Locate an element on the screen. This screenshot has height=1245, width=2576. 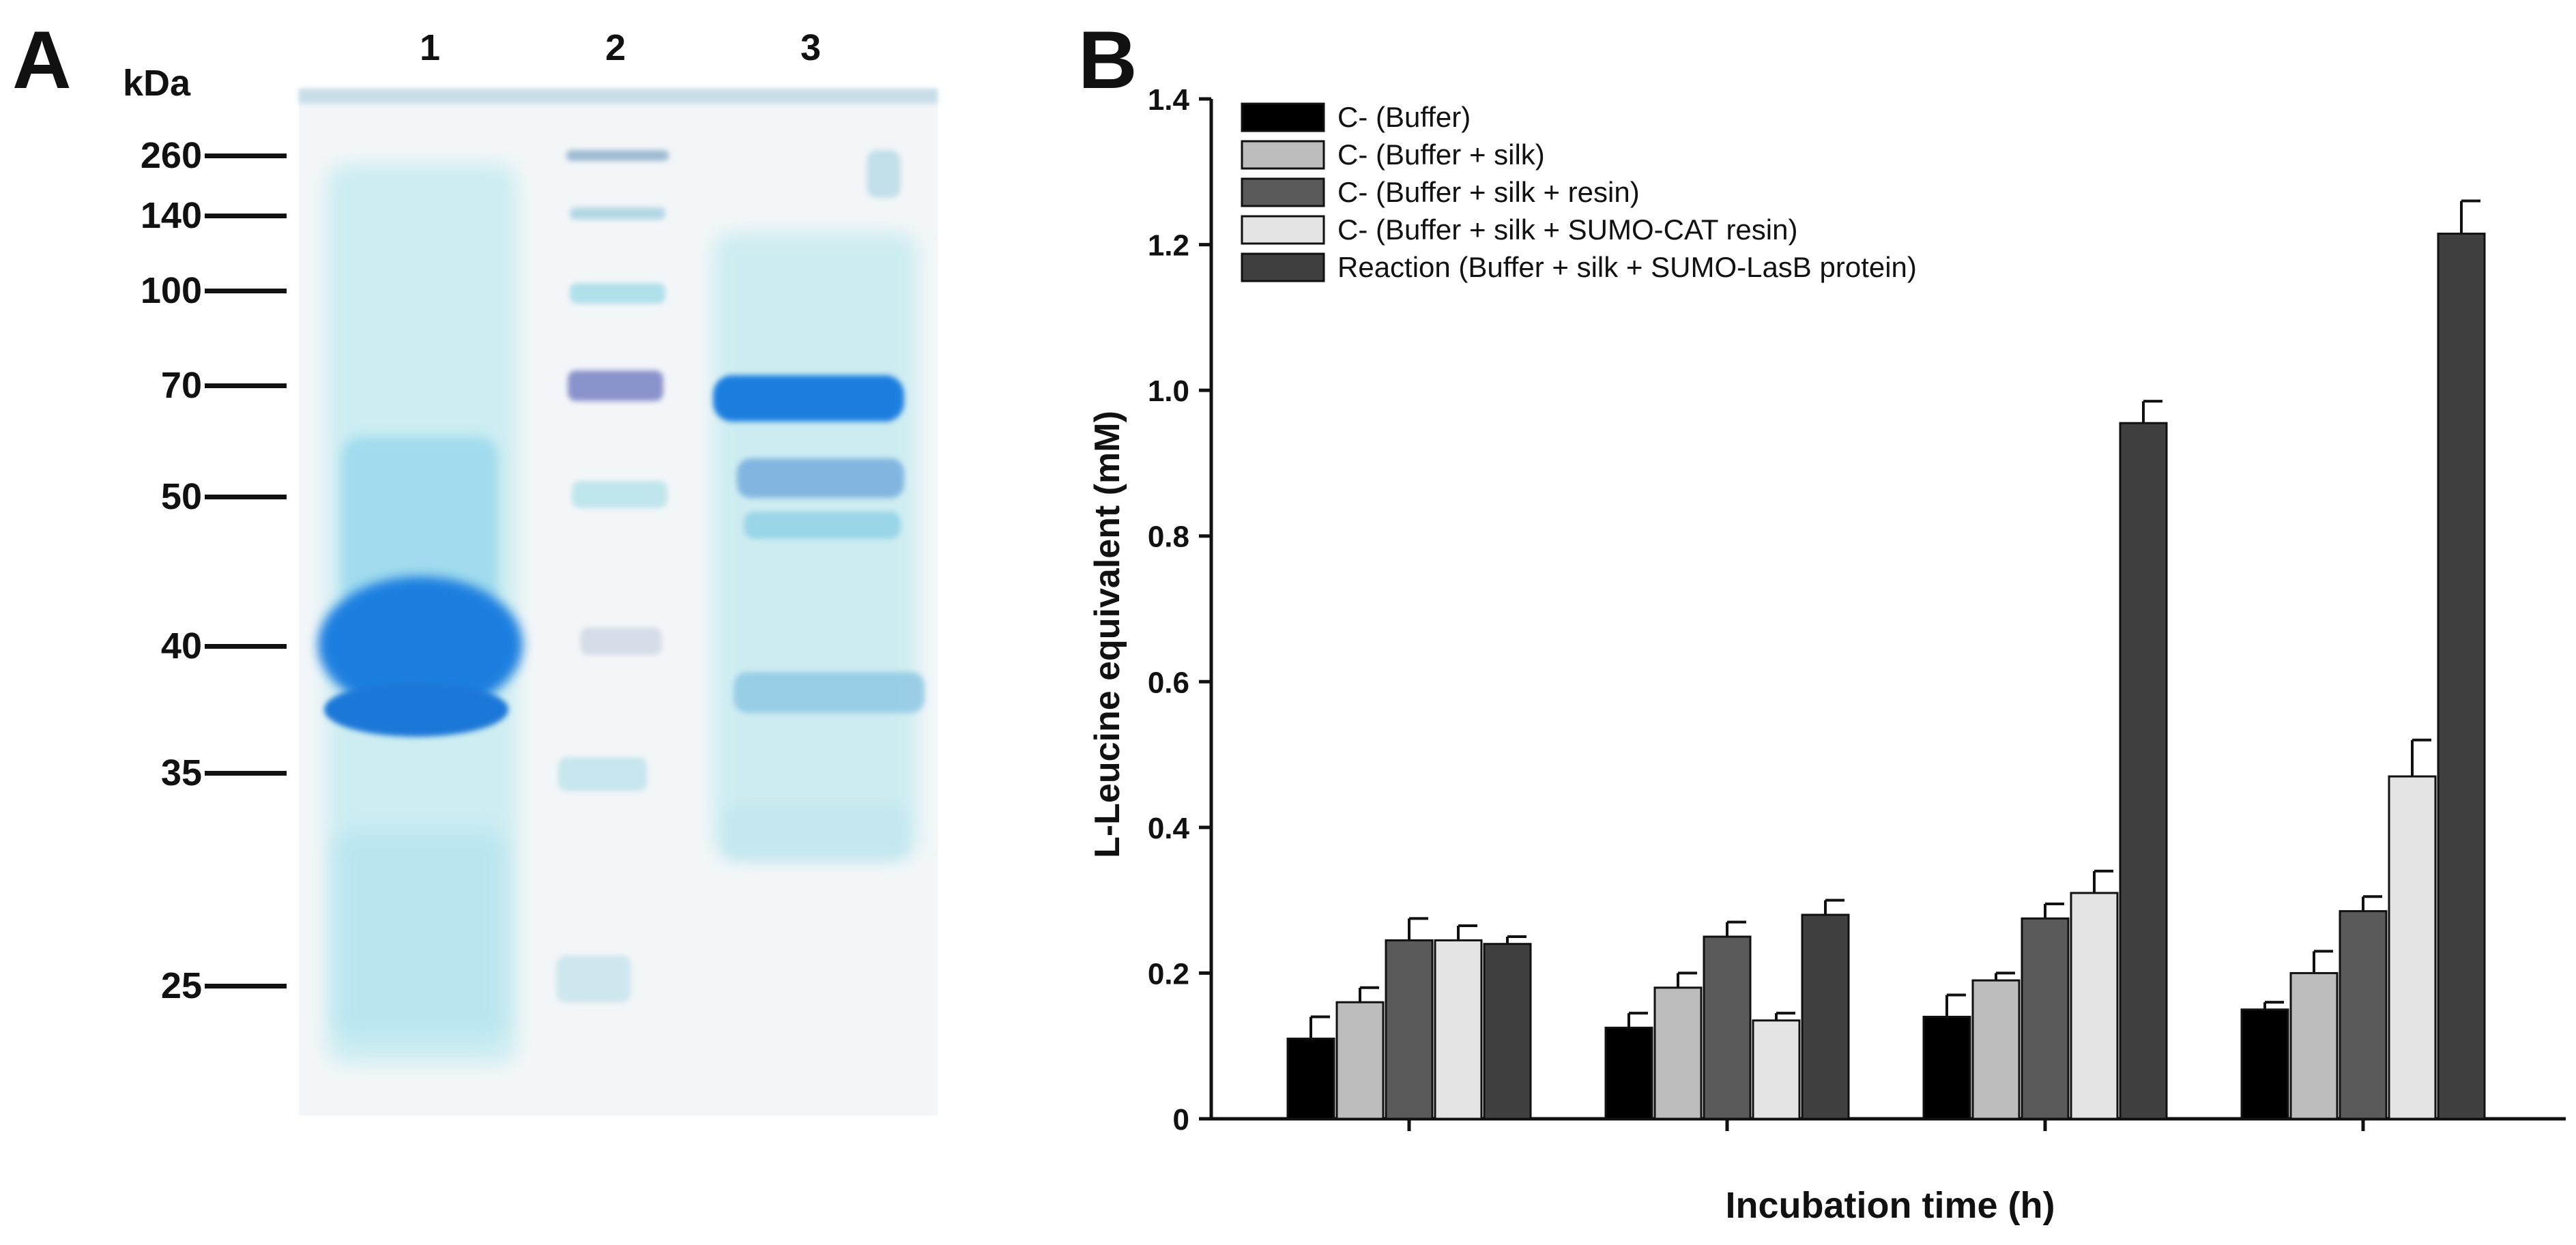
ladder-70-band is located at coordinates (615, 385).